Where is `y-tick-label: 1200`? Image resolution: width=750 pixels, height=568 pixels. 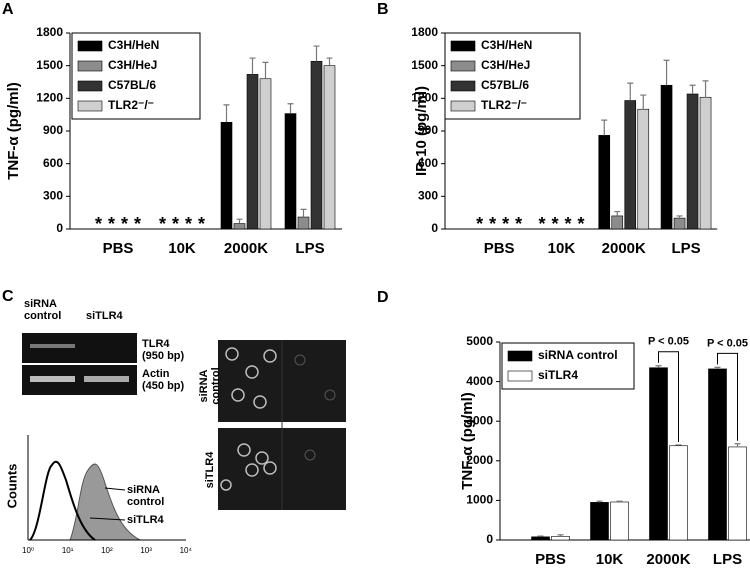 y-tick-label: 1200 is located at coordinates (424, 98).